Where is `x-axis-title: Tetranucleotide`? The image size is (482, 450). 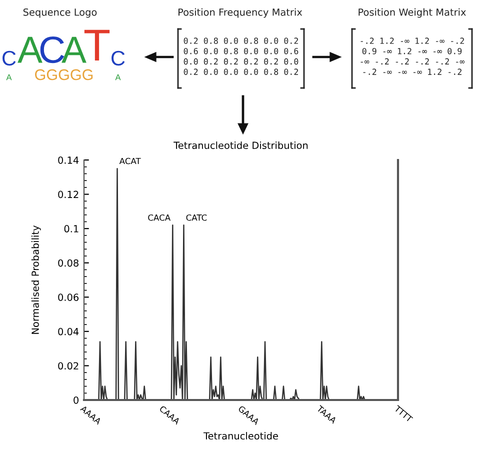 x-axis-title: Tetranucleotide is located at coordinates (240, 436).